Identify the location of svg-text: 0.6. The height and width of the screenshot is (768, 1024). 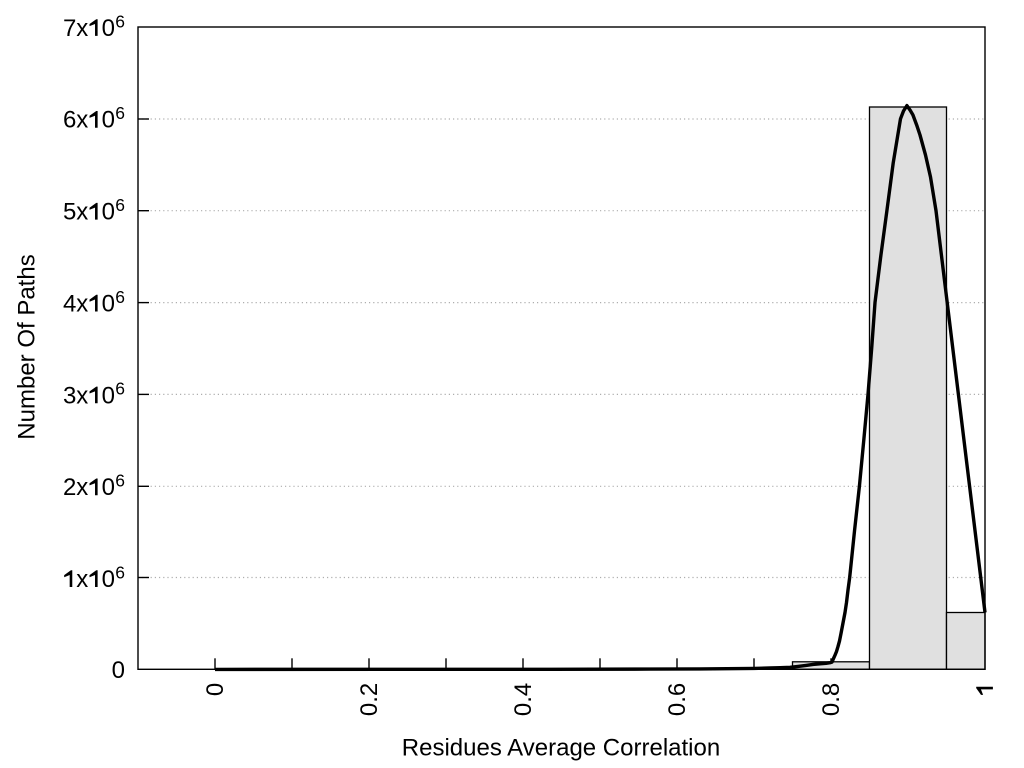
(677, 699).